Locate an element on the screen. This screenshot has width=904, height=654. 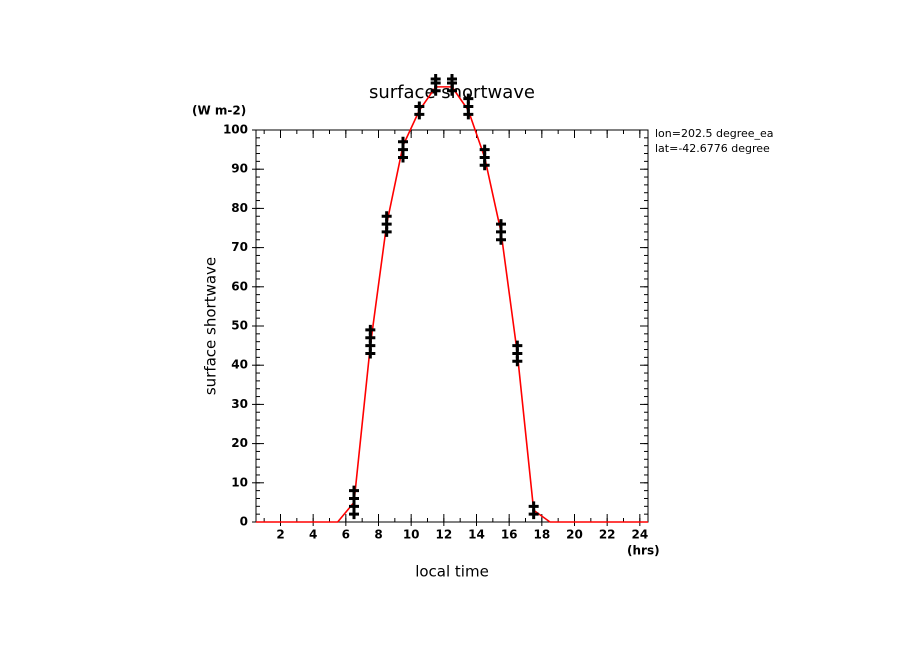
x-tick-label: 16 is located at coordinates (509, 535).